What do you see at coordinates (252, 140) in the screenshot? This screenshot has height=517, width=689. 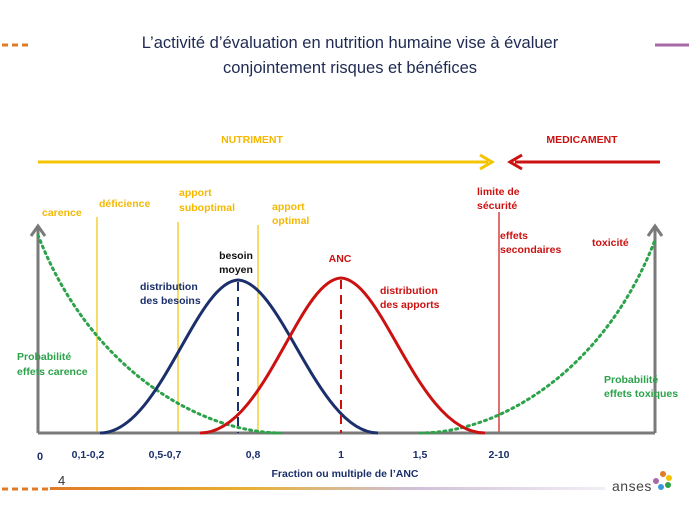 I see `nutriment-label: NUTRIMENT` at bounding box center [252, 140].